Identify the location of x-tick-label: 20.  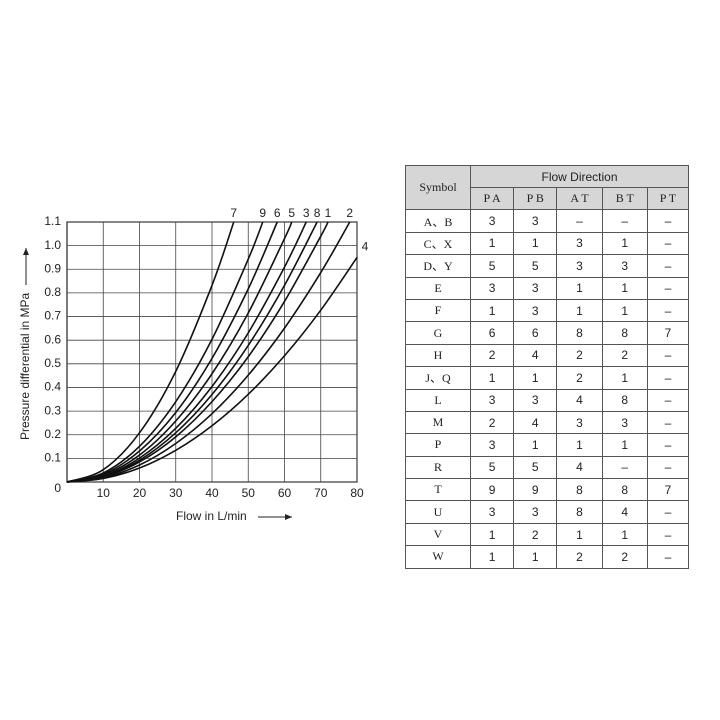
(140, 493).